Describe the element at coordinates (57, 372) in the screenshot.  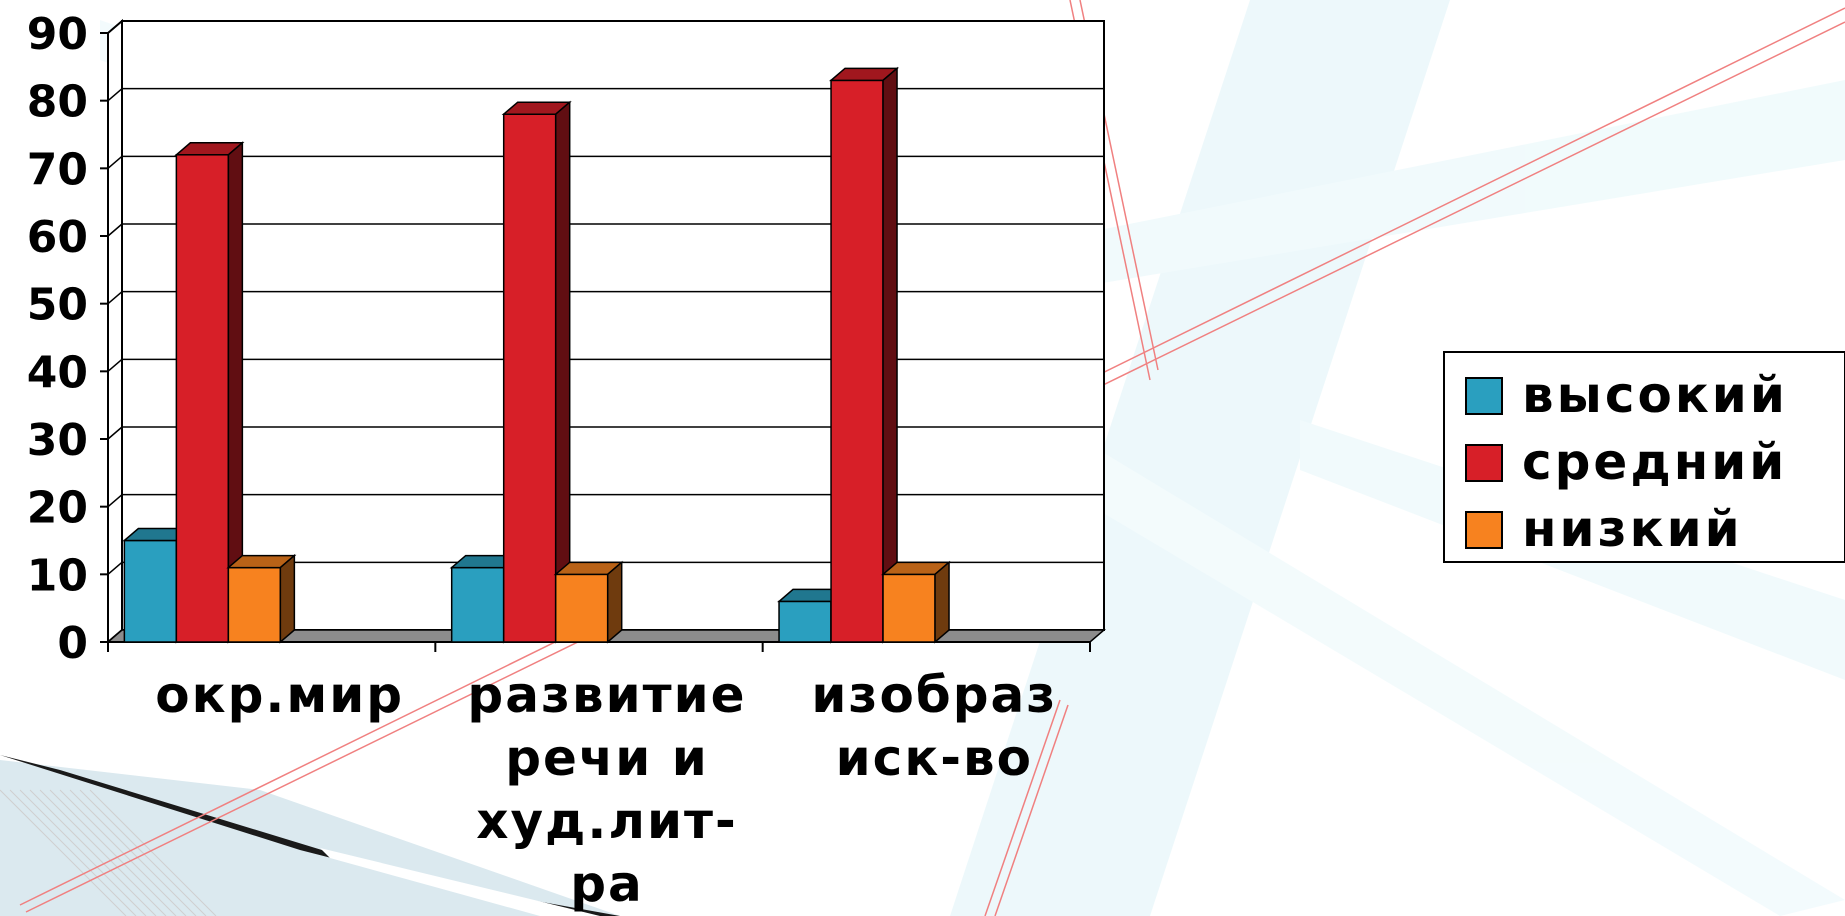
I see `y-tick-label: 40` at that location.